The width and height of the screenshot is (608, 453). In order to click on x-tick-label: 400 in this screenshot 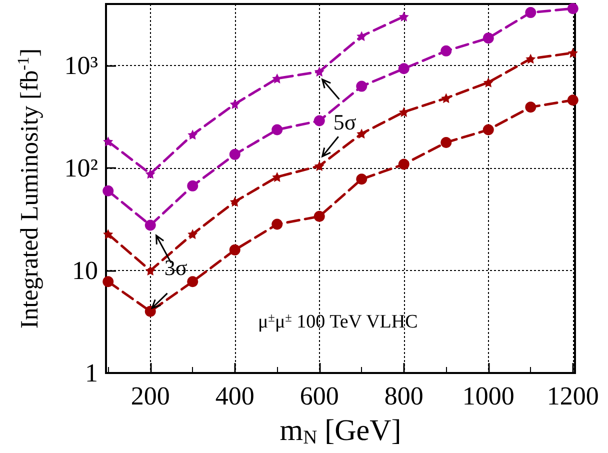, I will do `click(234, 396)`.